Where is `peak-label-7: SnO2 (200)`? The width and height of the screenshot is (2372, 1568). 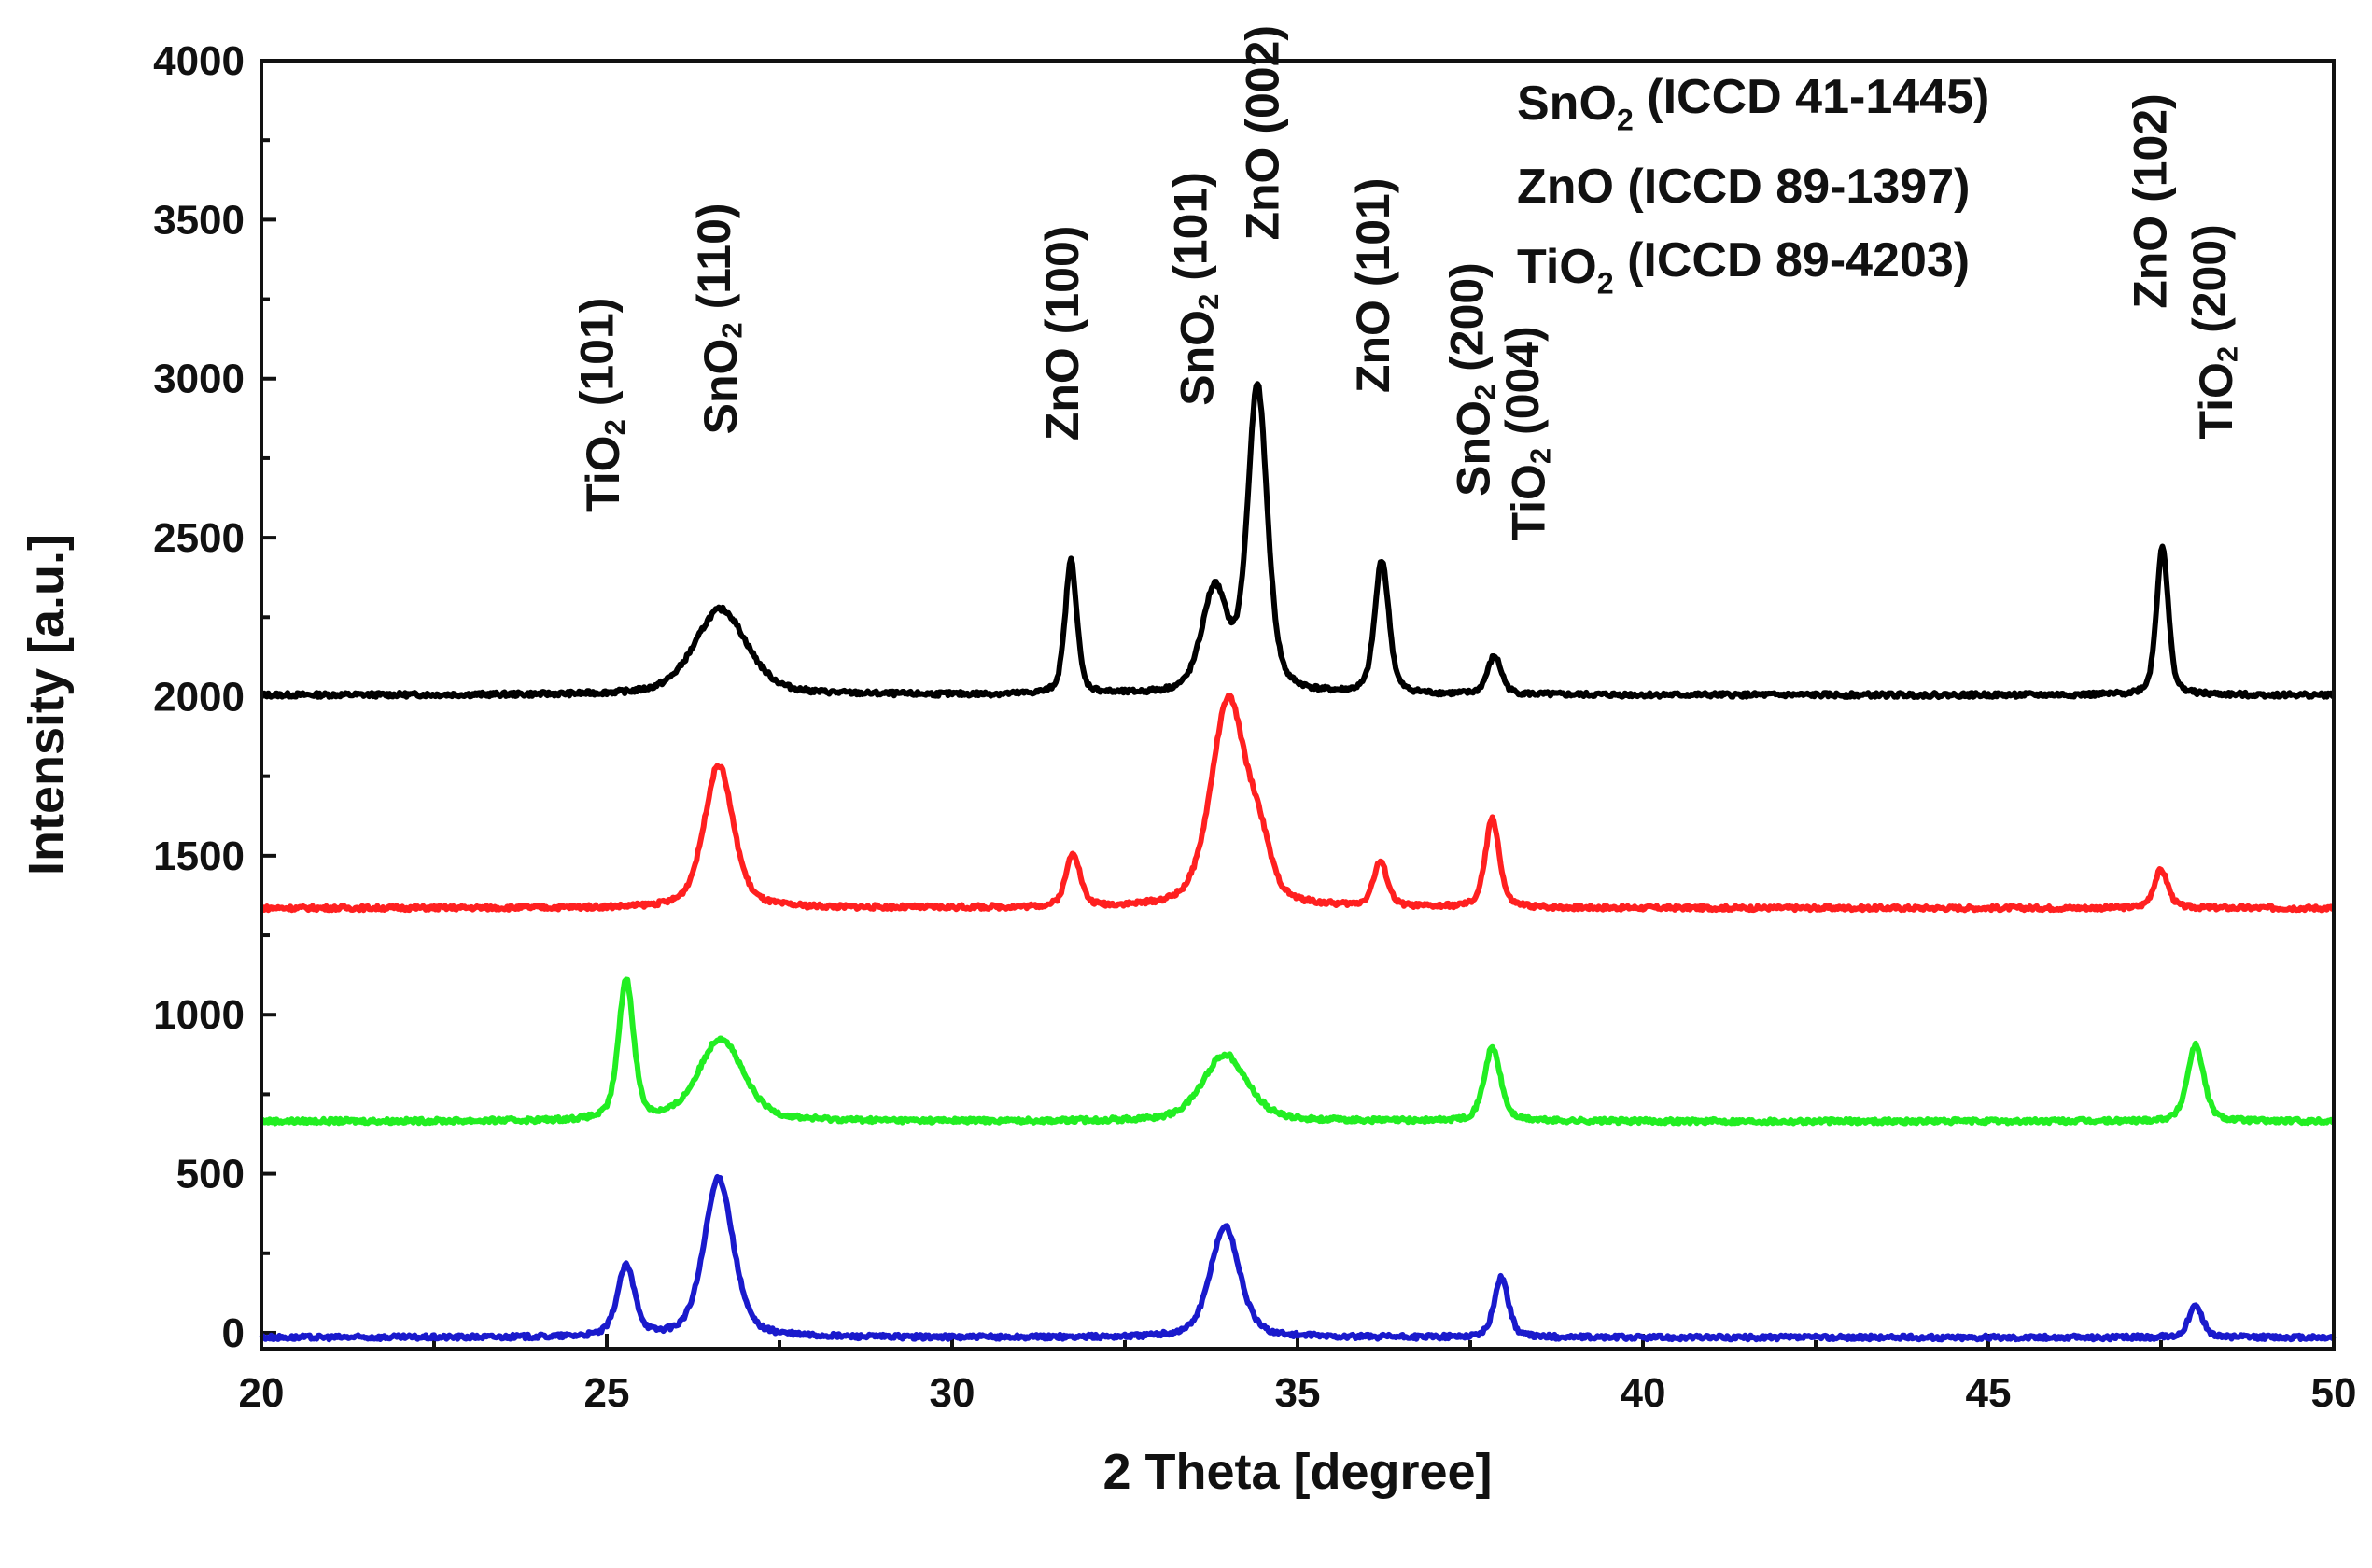 peak-label-7: SnO2 (200) is located at coordinates (1471, 379).